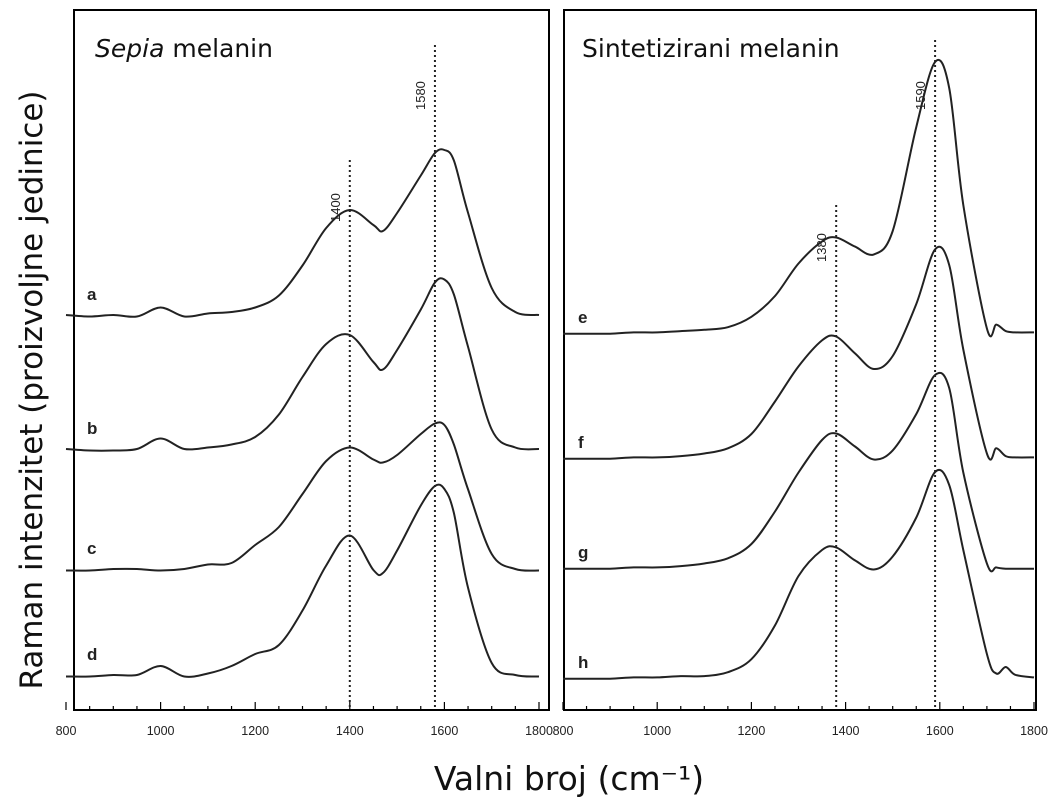 The width and height of the screenshot is (1063, 803). I want to click on series-line-a, so click(302, 233).